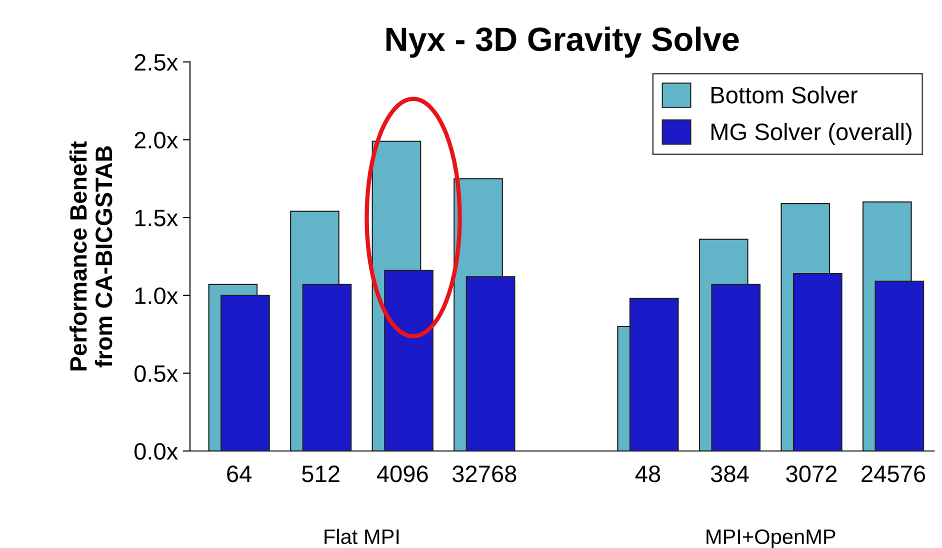  Describe the element at coordinates (785, 95) in the screenshot. I see `legend-label: Bottom Solver` at that location.